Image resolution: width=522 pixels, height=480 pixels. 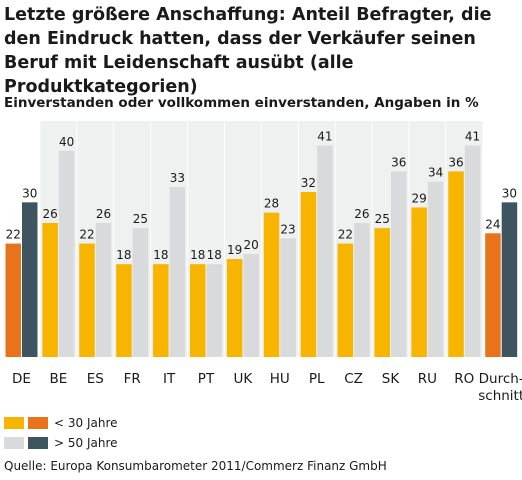 What do you see at coordinates (14, 443) in the screenshot?
I see `legend-swatch-lightgray` at bounding box center [14, 443].